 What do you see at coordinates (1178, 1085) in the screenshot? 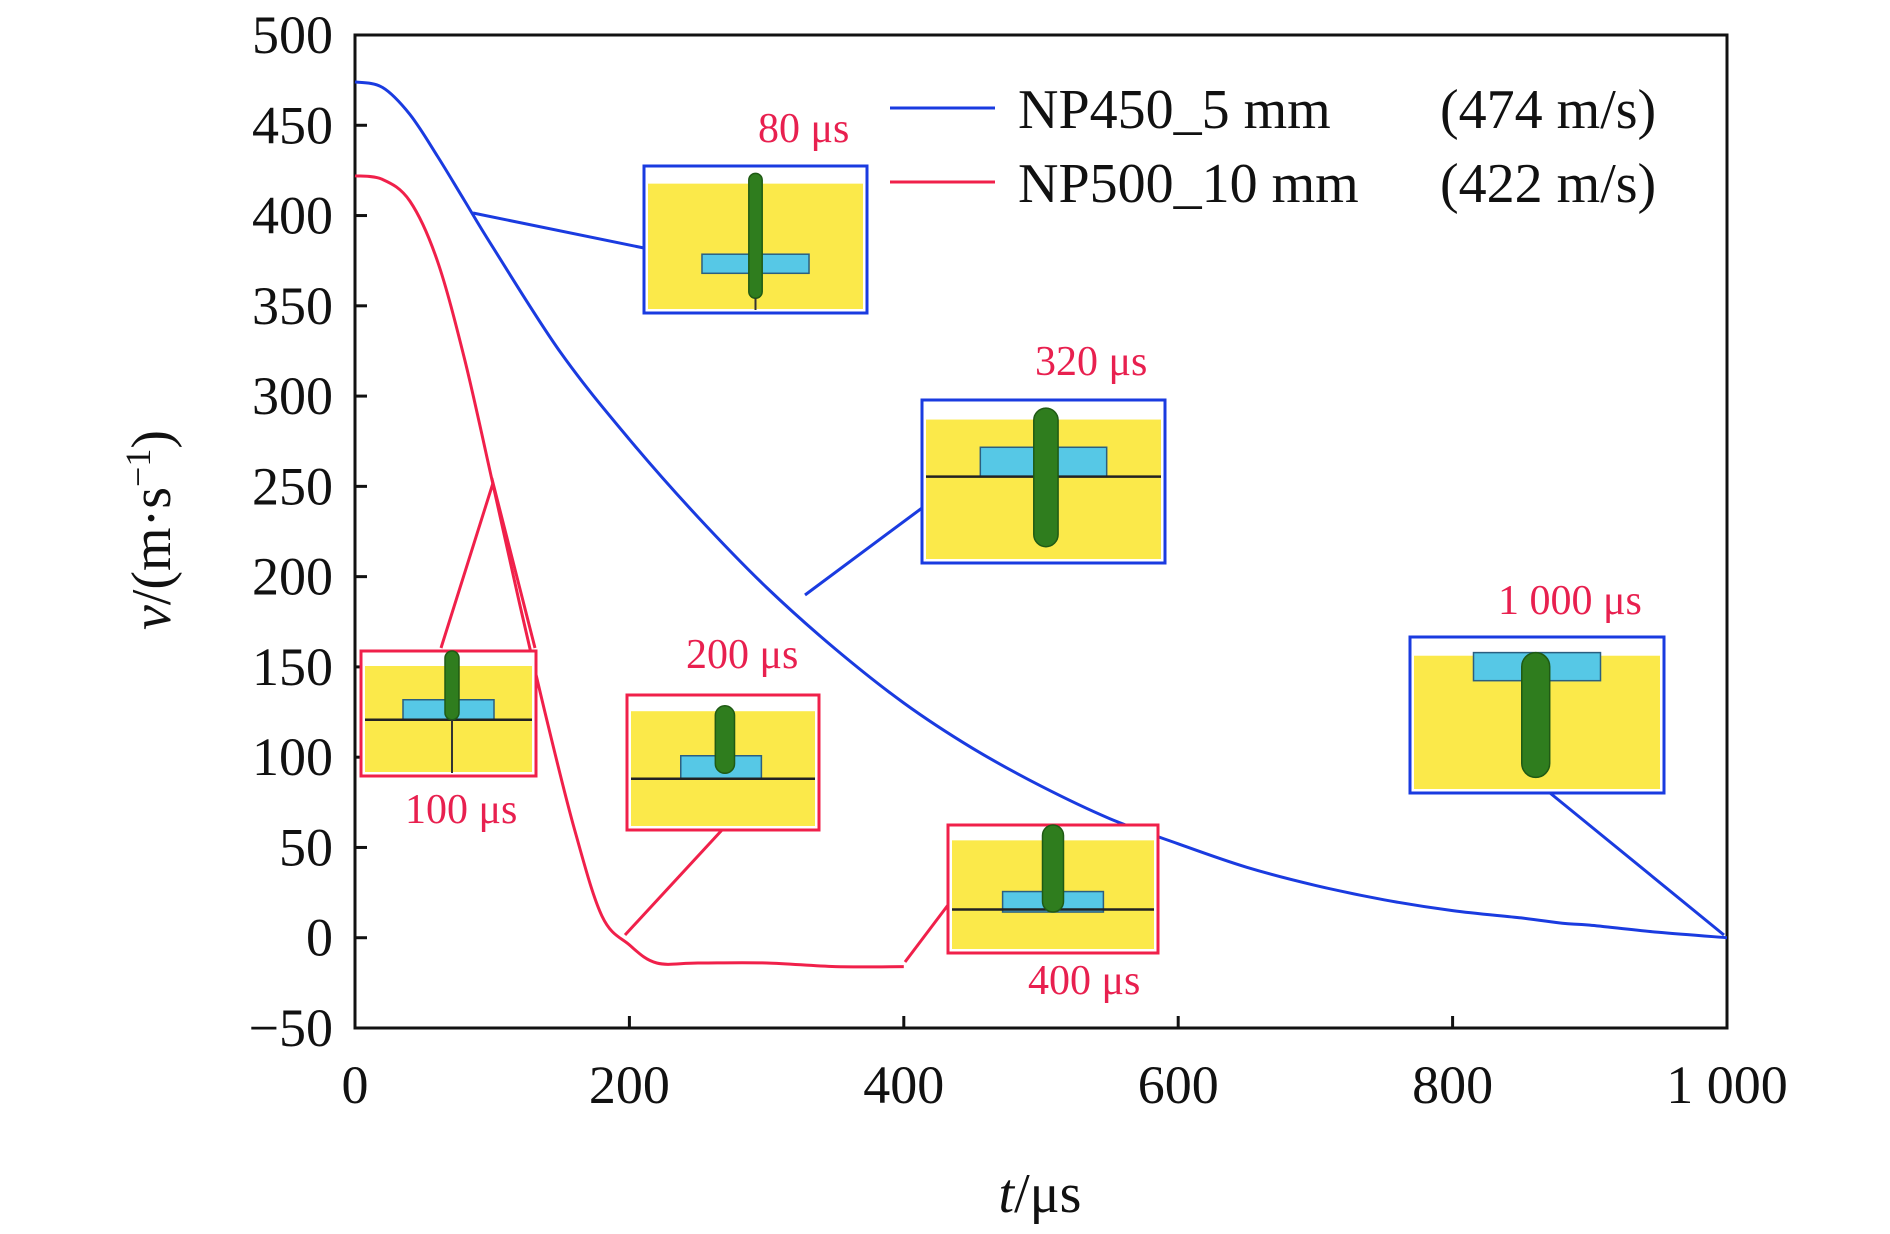
I see `x-tick-label: 600` at bounding box center [1178, 1085].